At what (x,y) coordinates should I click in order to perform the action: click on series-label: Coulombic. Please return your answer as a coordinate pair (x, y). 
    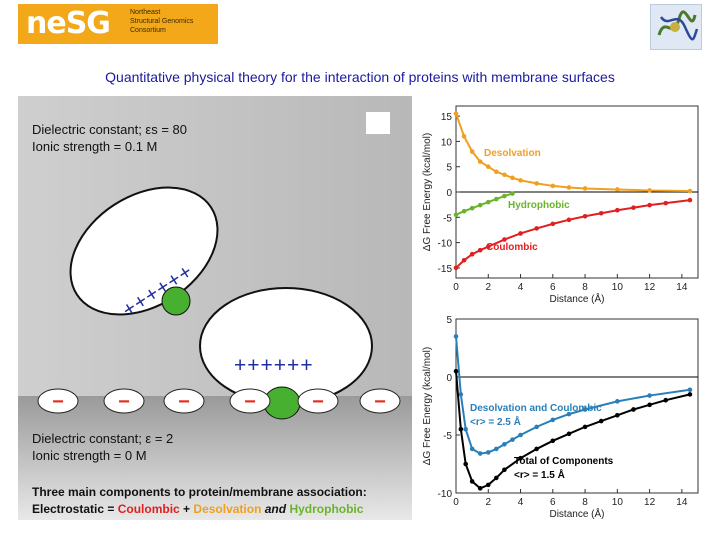
    Looking at the image, I should click on (512, 247).